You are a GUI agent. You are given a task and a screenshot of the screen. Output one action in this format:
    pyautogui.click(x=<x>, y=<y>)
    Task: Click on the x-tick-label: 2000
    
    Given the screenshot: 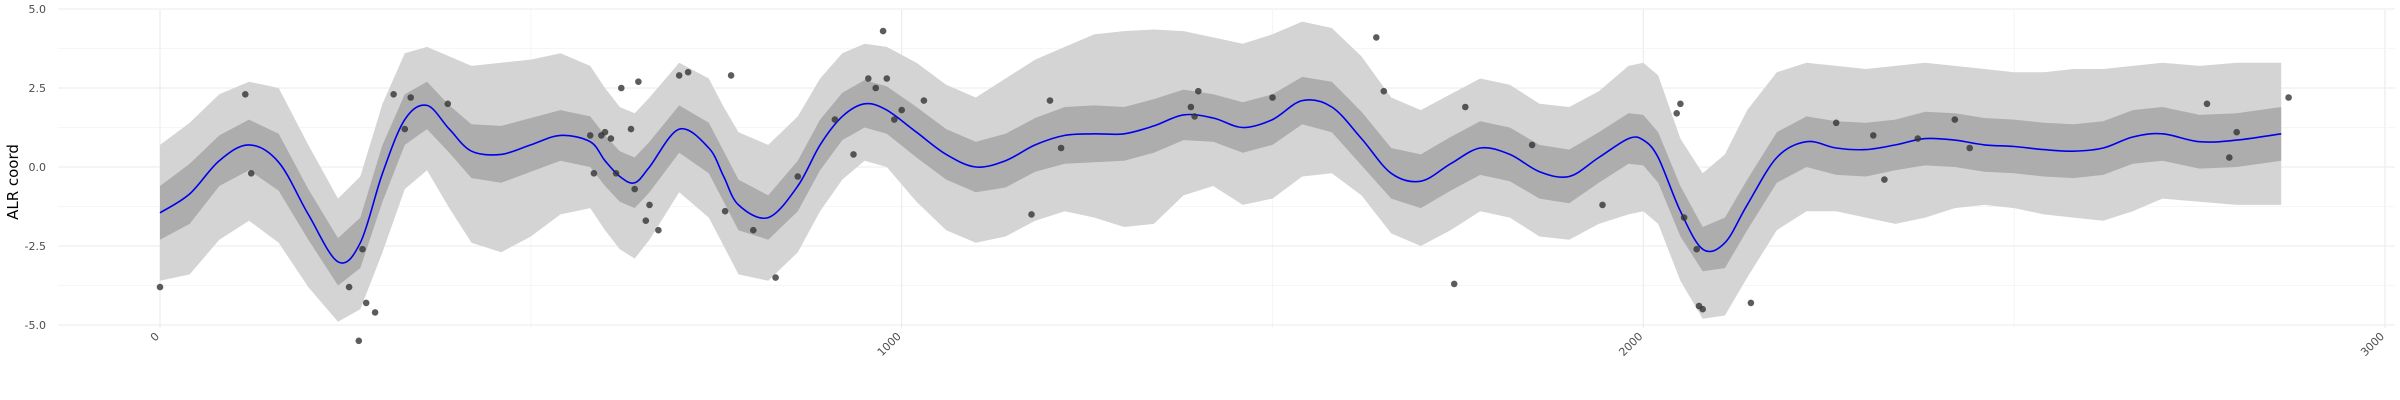 What is the action you would take?
    pyautogui.click(x=1630, y=344)
    